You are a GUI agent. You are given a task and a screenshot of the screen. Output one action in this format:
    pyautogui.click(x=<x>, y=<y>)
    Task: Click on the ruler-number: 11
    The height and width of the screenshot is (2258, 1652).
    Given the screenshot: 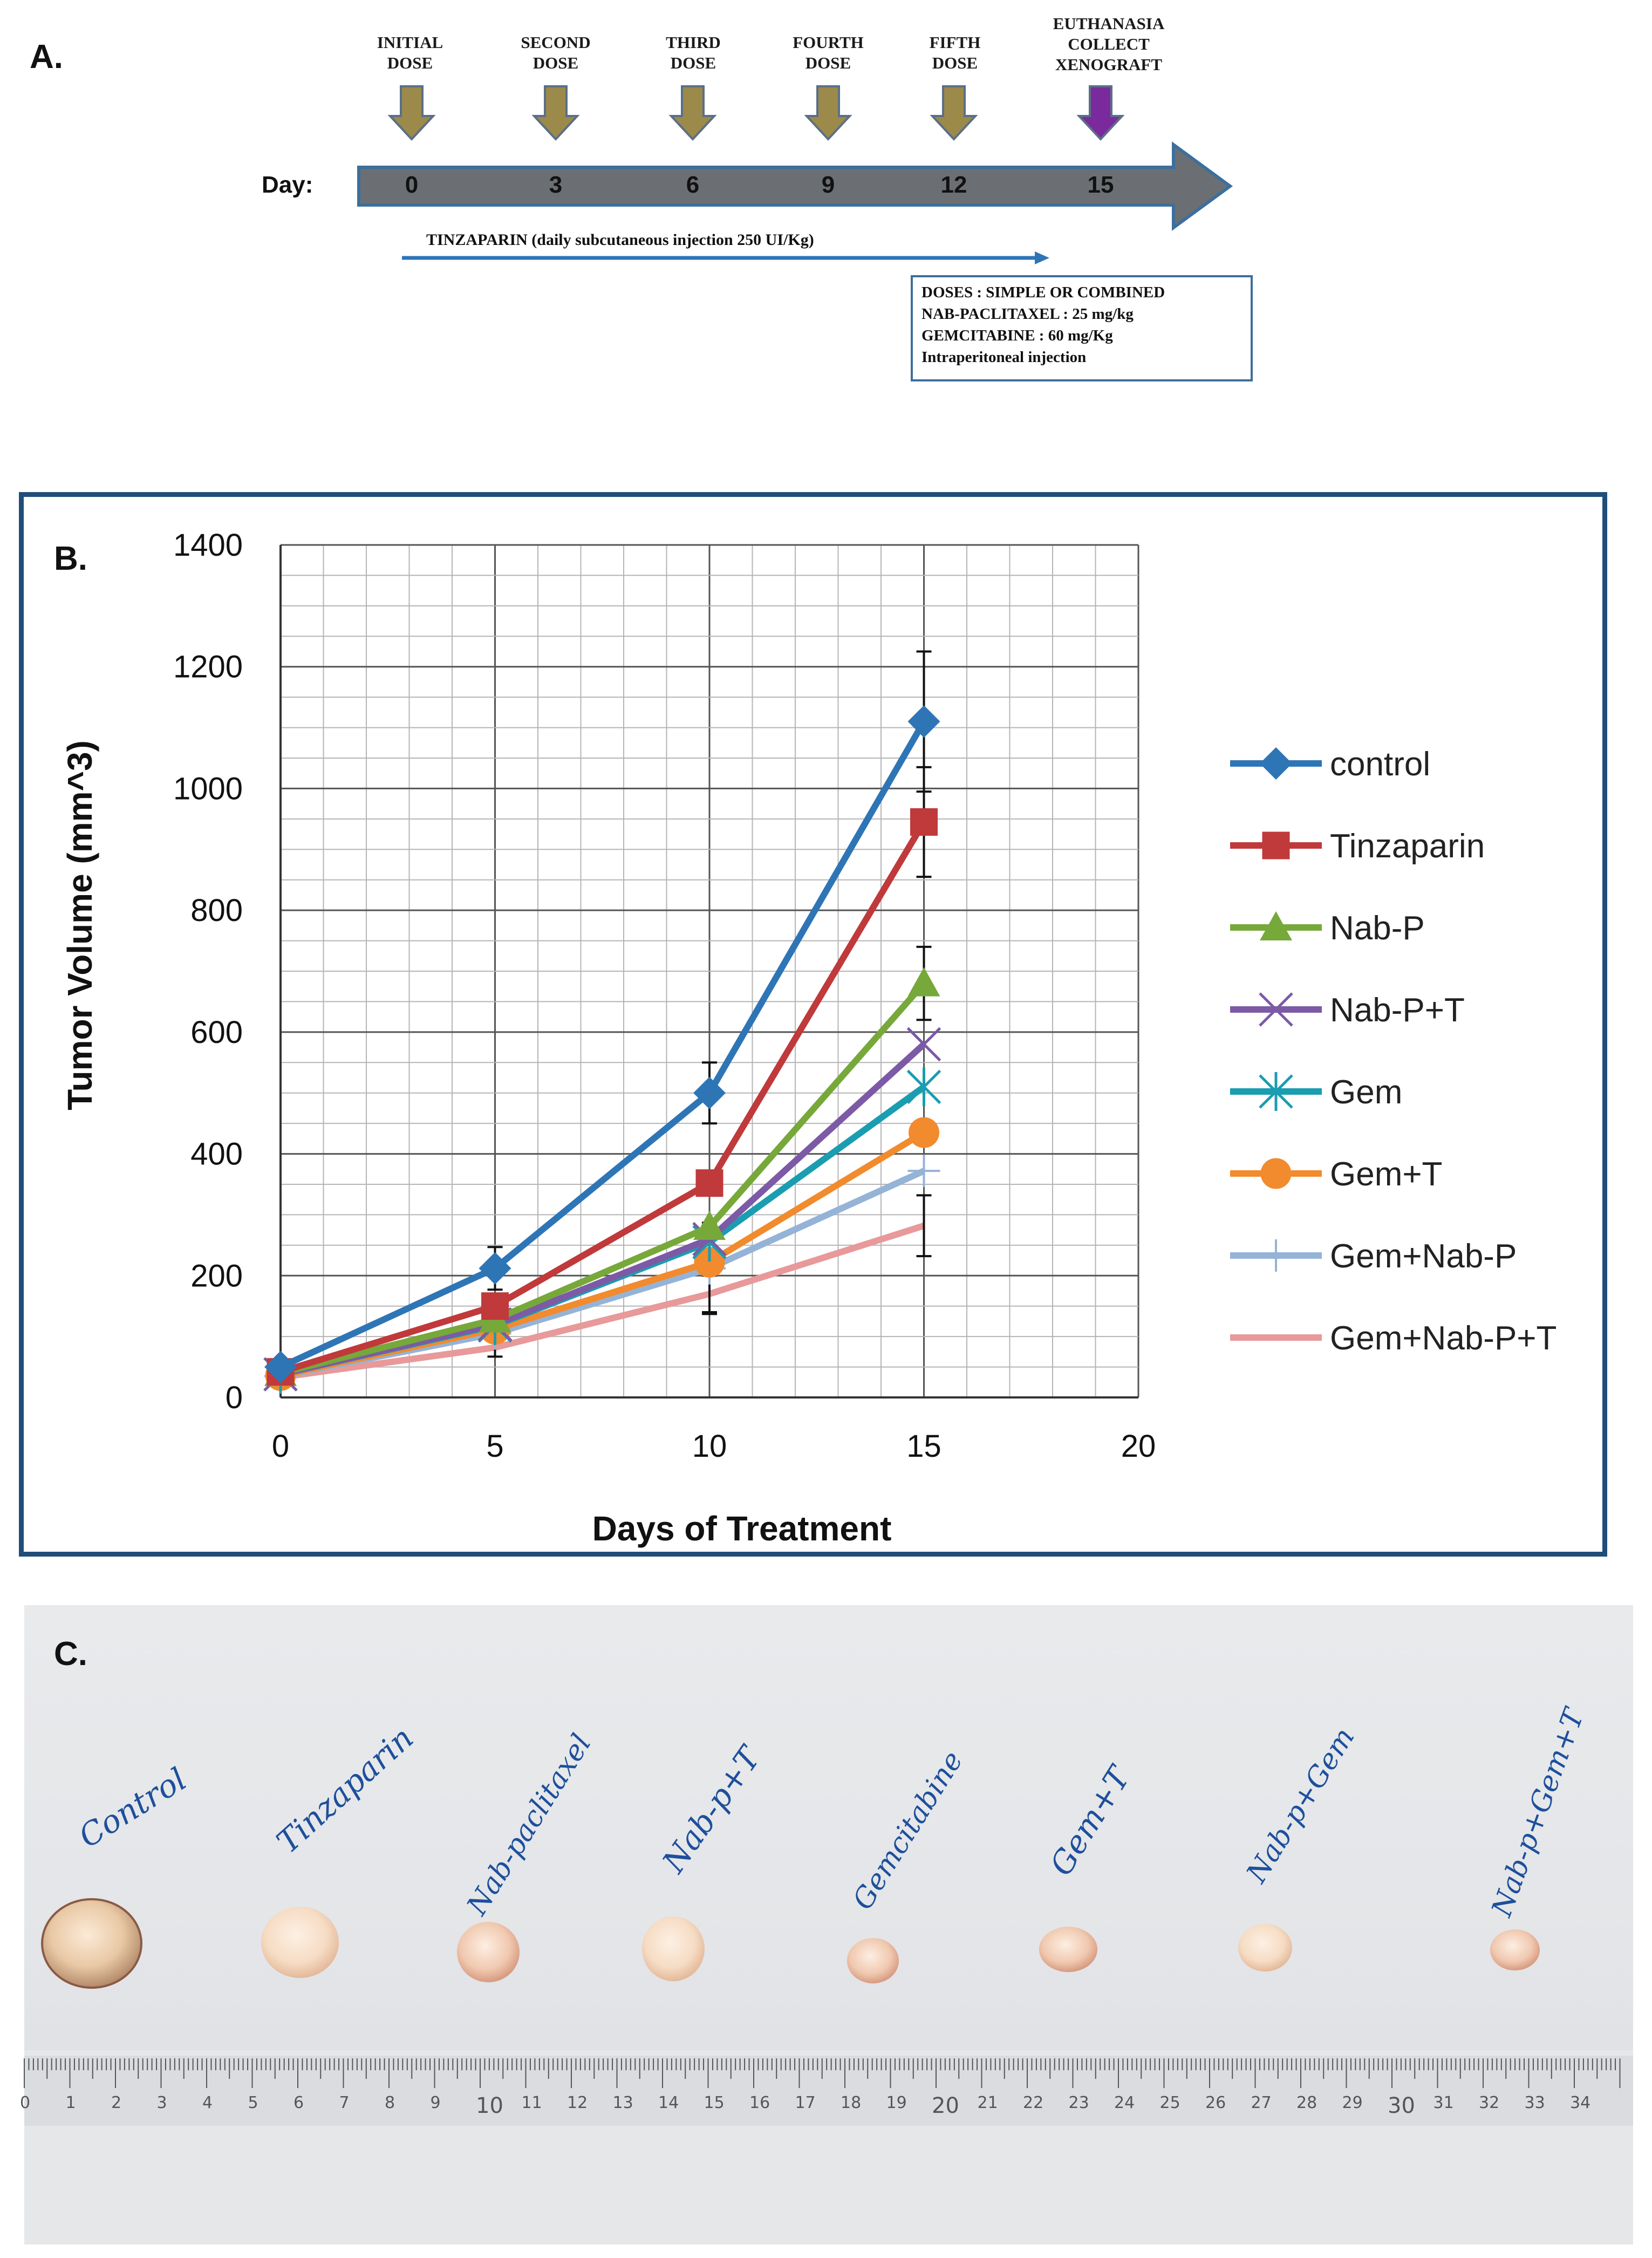 What is the action you would take?
    pyautogui.click(x=531, y=2102)
    